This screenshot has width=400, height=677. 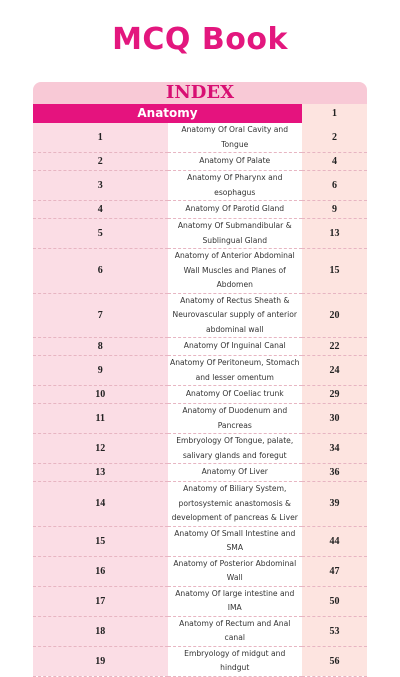 What do you see at coordinates (100, 661) in the screenshot?
I see `row-number: 19` at bounding box center [100, 661].